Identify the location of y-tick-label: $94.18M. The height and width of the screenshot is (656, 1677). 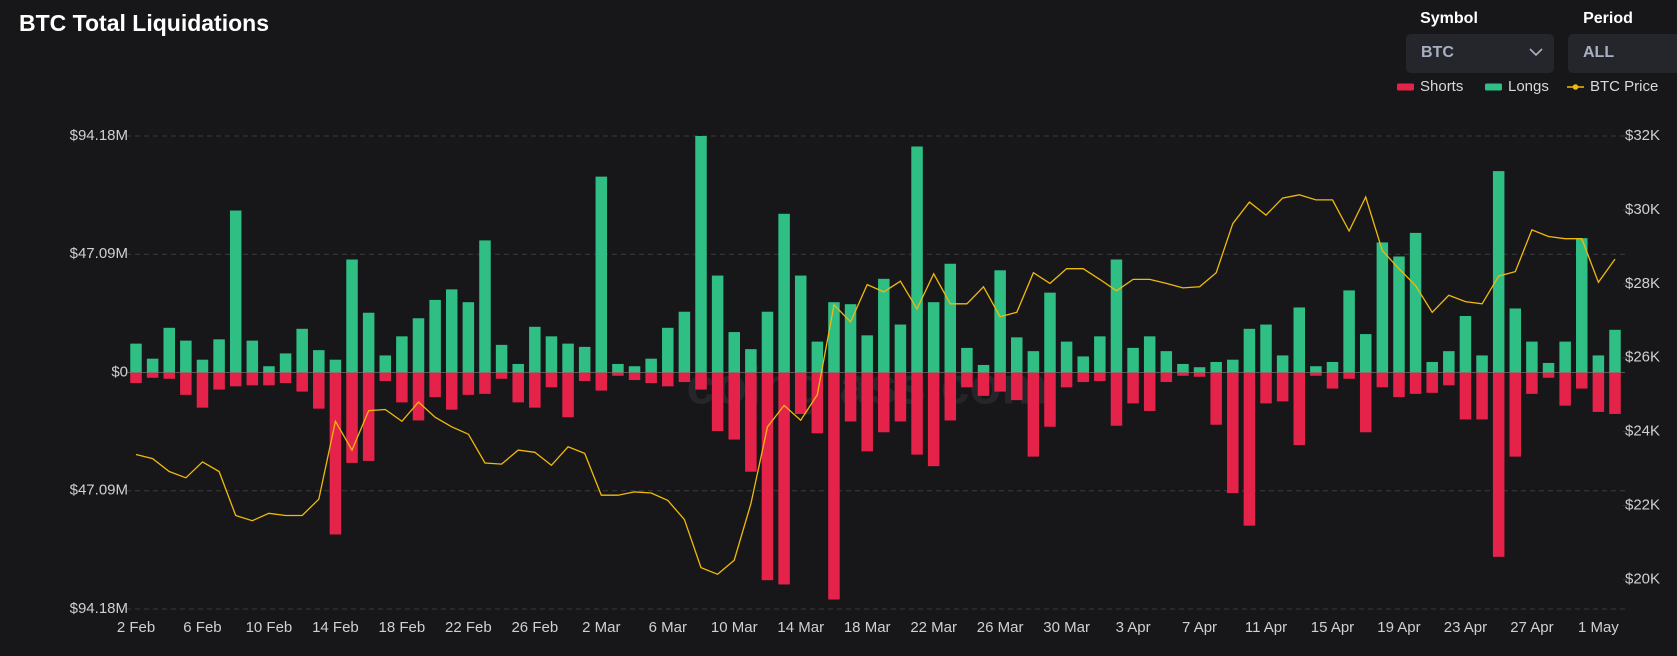
(99, 135).